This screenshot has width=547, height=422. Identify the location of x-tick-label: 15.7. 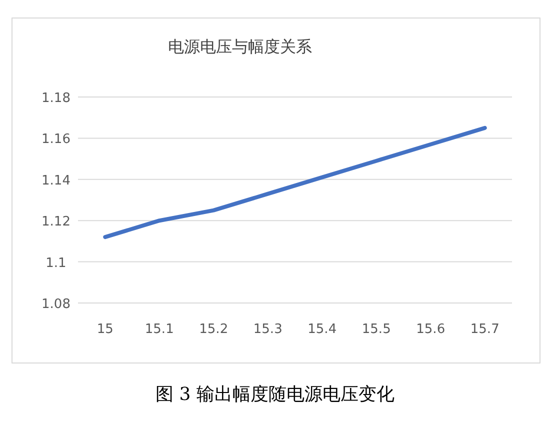
(485, 329).